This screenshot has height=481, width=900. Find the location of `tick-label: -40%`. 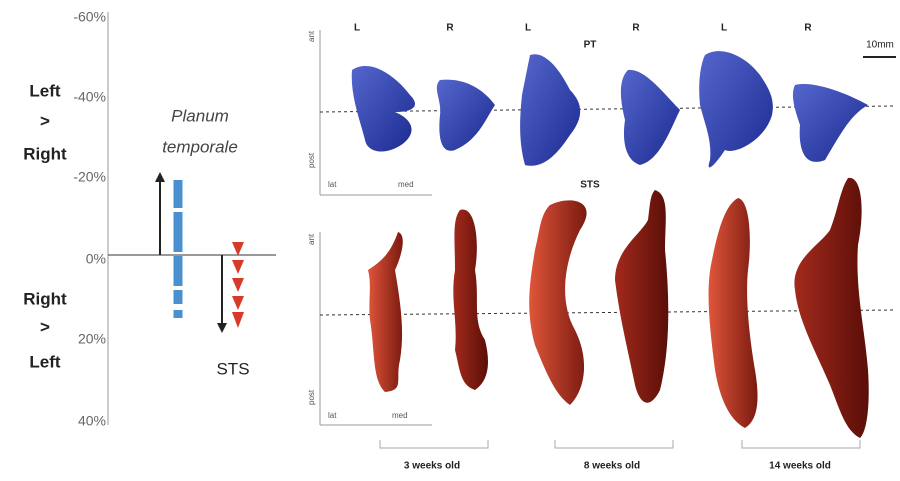

tick-label: -40% is located at coordinates (89, 97).